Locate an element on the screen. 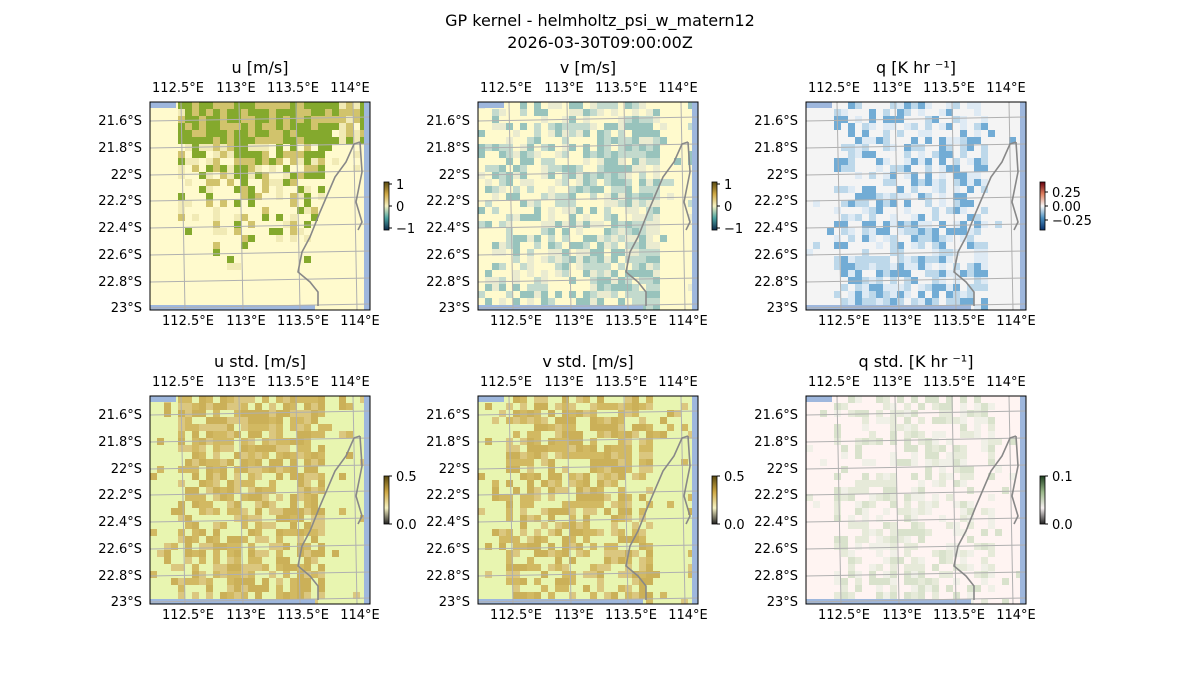 The height and width of the screenshot is (700, 1200). lat-tick: 21.8°S is located at coordinates (120, 148).